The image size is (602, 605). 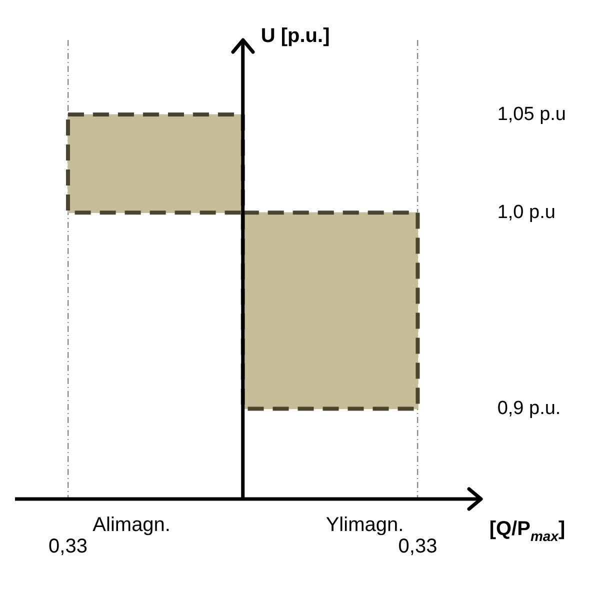 I want to click on y-tick-label: 1,0 p.u, so click(x=526, y=212).